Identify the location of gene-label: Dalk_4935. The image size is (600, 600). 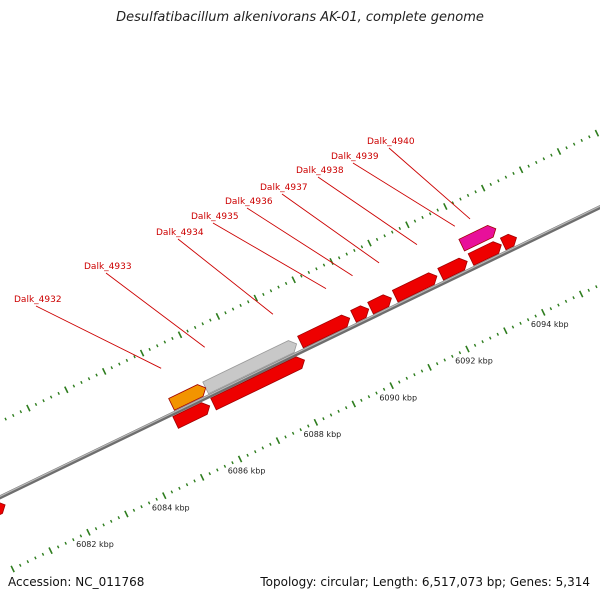
(215, 217).